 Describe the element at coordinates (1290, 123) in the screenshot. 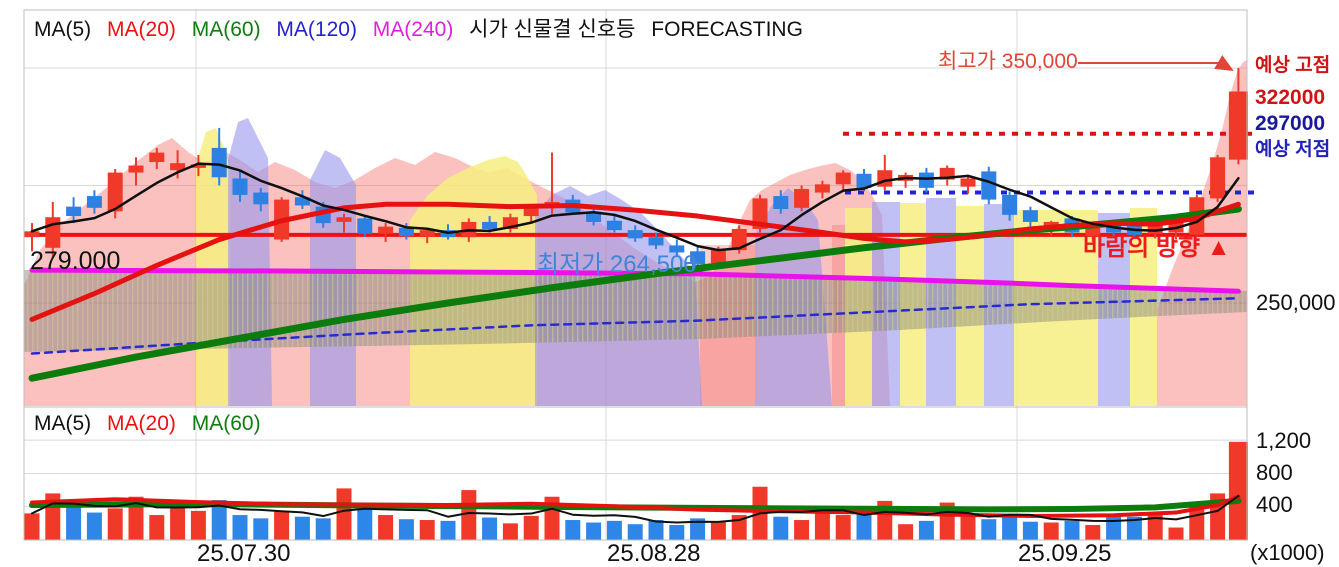

I see `forecast-low-value: 297000` at that location.